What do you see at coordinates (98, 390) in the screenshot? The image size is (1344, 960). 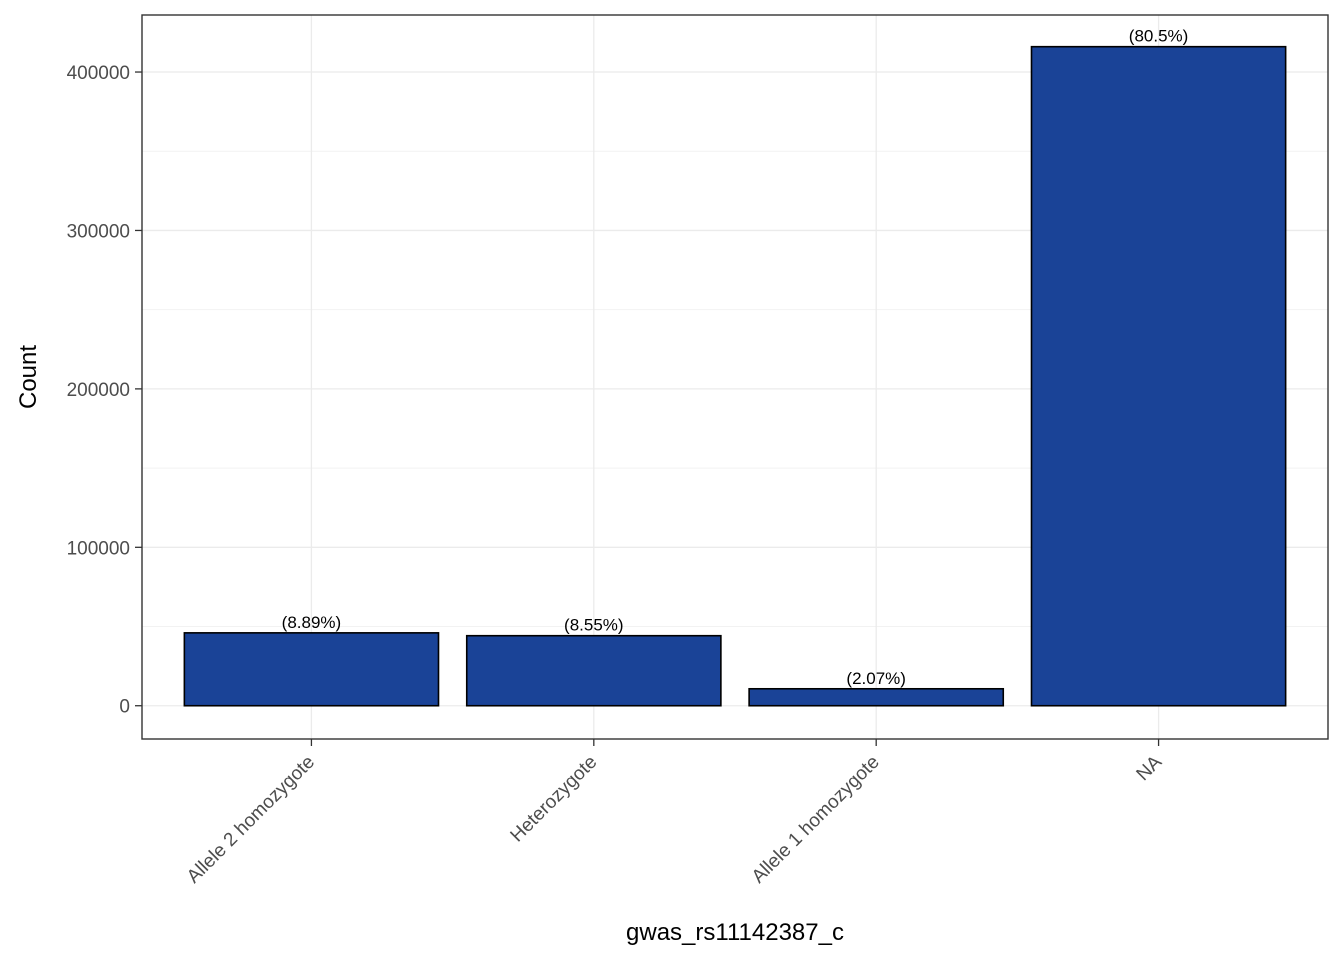 I see `y-tick-label: 200000` at bounding box center [98, 390].